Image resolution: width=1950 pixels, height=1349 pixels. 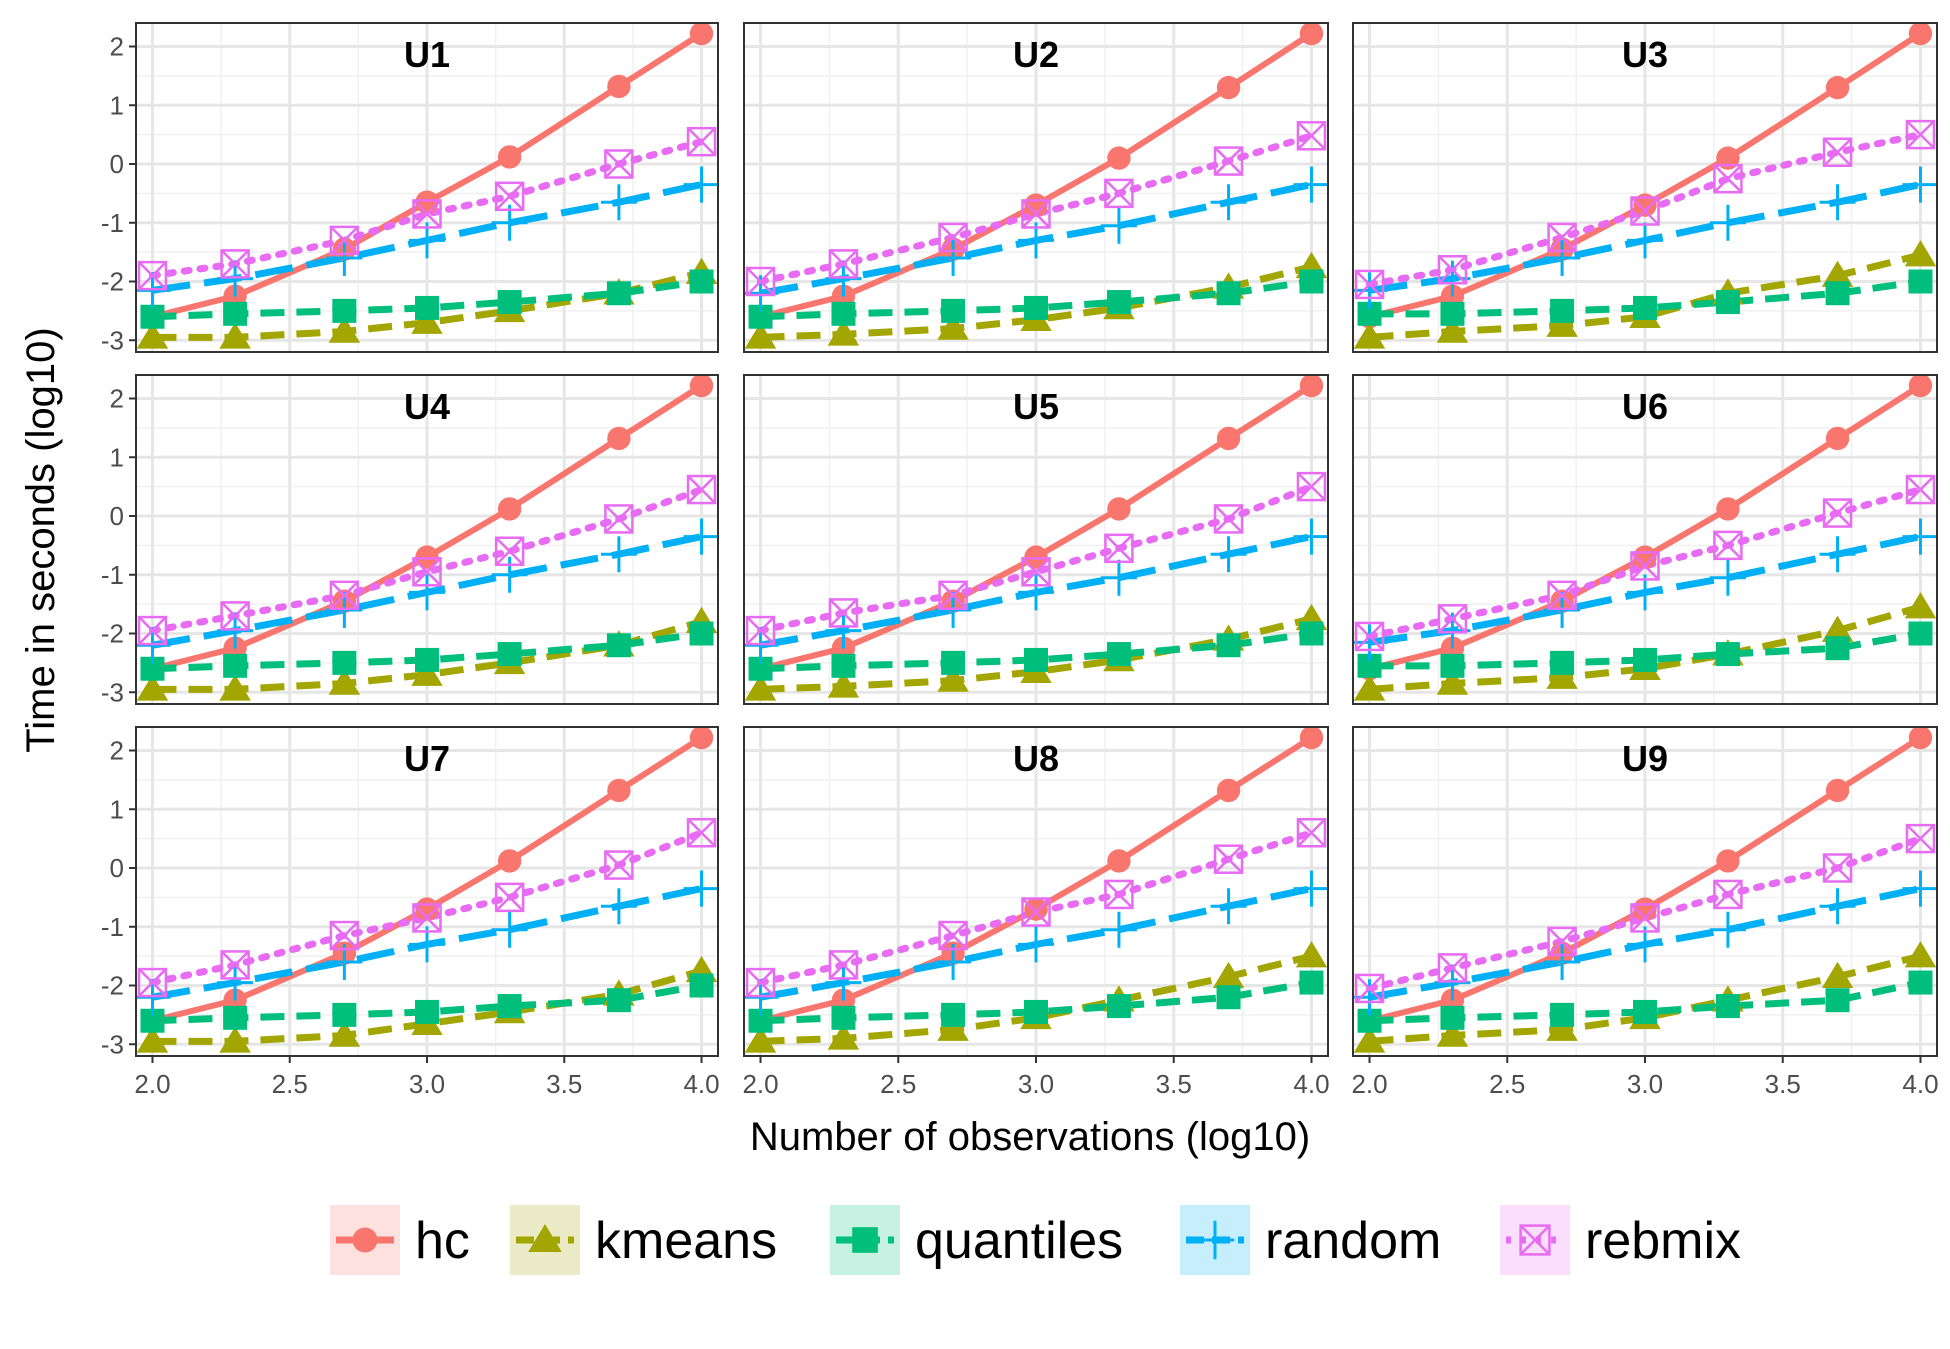 I want to click on legend: hc kmeans quantiles random rebmix, so click(x=1035, y=1240).